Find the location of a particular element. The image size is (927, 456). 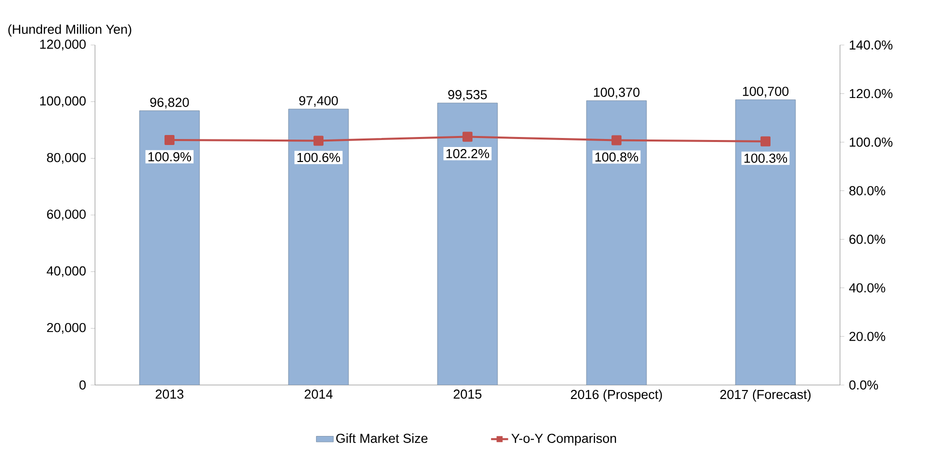

y2-tick-label: 20.0% is located at coordinates (867, 337).